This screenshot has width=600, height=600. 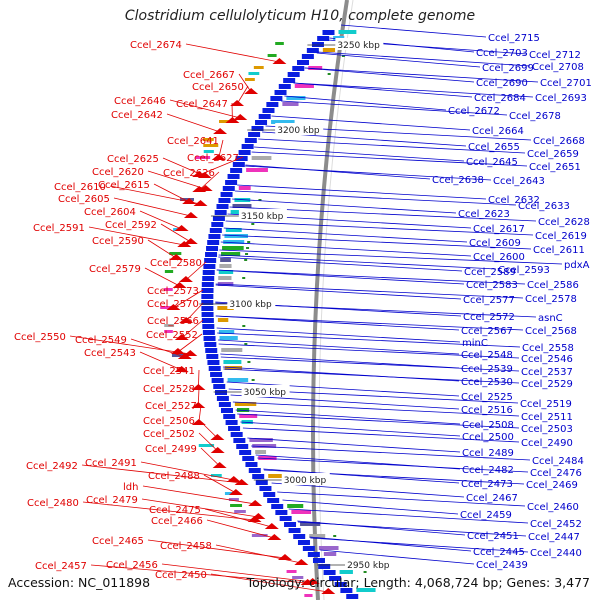 What do you see at coordinates (110, 353) in the screenshot?
I see `left-gene-label: Ccel_2543` at bounding box center [110, 353].